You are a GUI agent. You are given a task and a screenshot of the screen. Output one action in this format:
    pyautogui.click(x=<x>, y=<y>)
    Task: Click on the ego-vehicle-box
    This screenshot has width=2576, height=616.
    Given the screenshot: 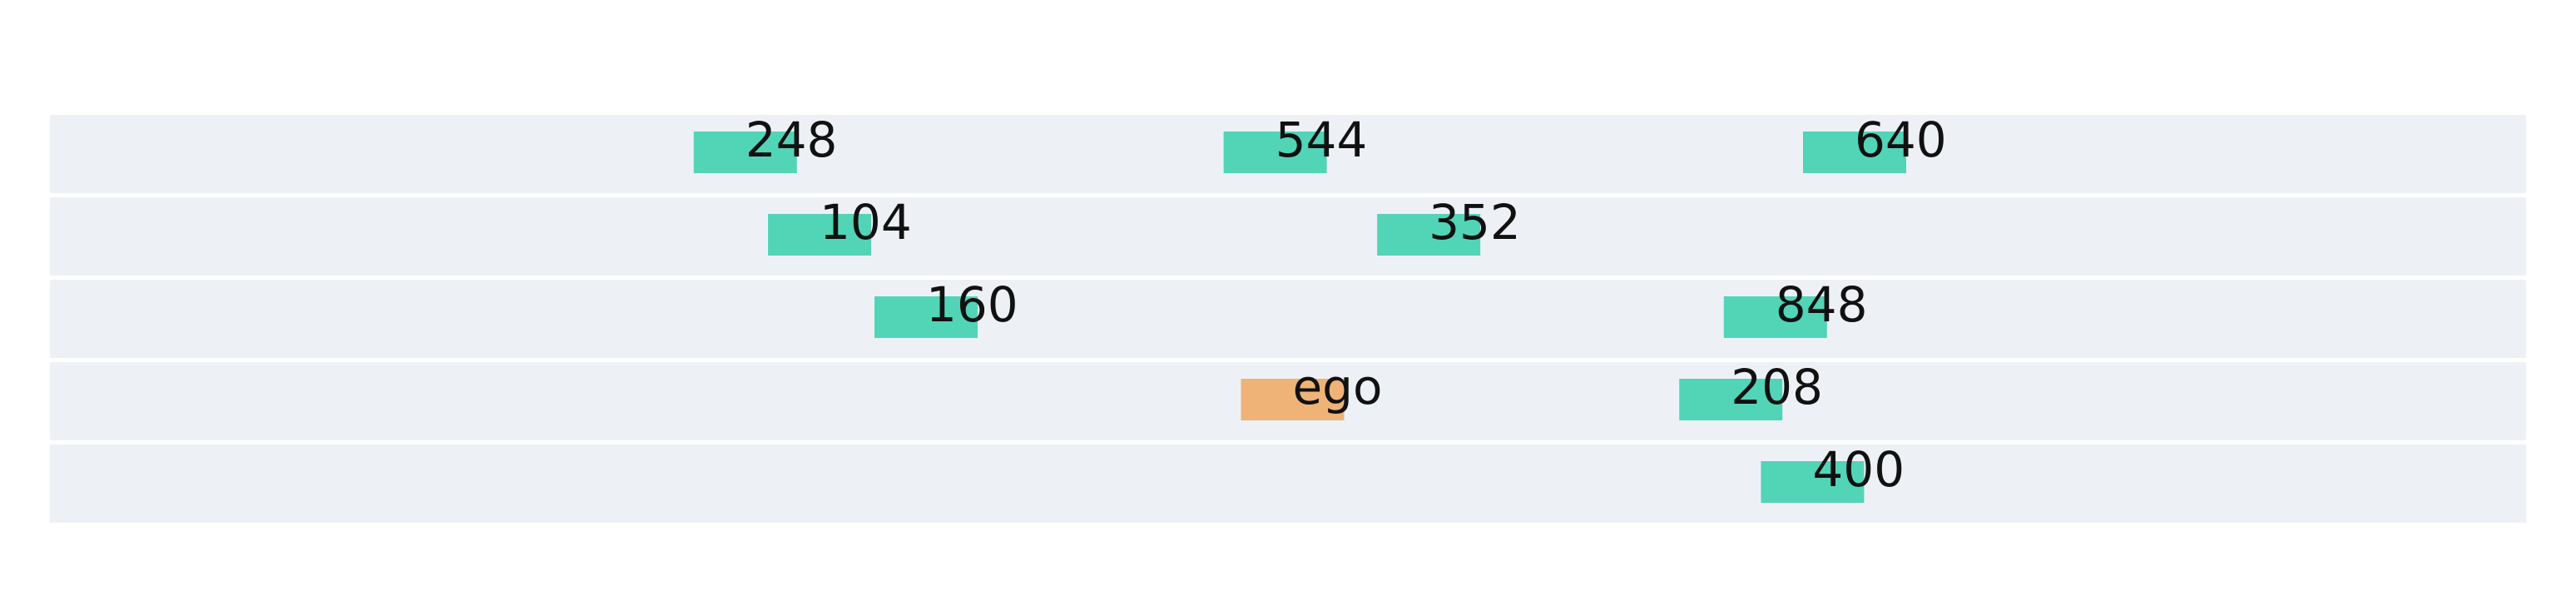 What is the action you would take?
    pyautogui.click(x=1293, y=399)
    